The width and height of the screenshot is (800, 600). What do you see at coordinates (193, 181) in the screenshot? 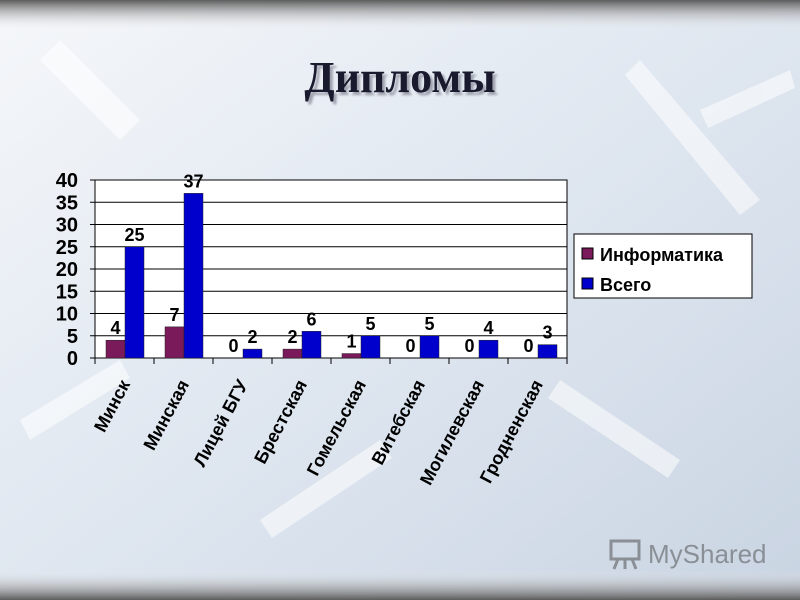
I see `data-label-vsego: 37` at bounding box center [193, 181].